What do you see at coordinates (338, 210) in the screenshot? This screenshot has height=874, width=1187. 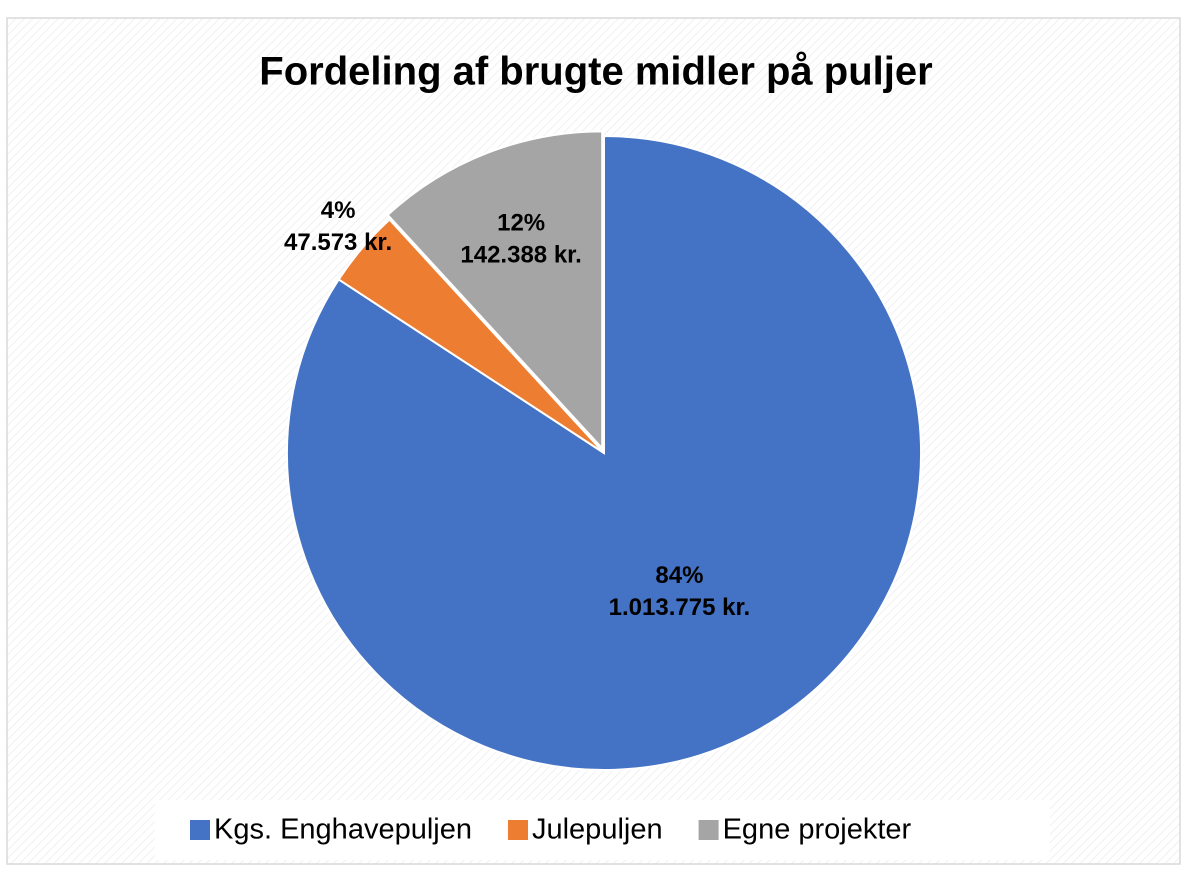 I see `percent-label: 4%` at bounding box center [338, 210].